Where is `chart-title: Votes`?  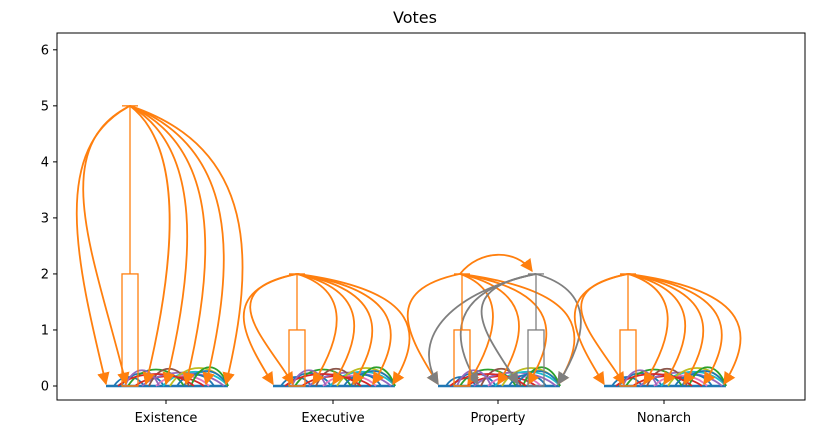
chart-title: Votes is located at coordinates (415, 17).